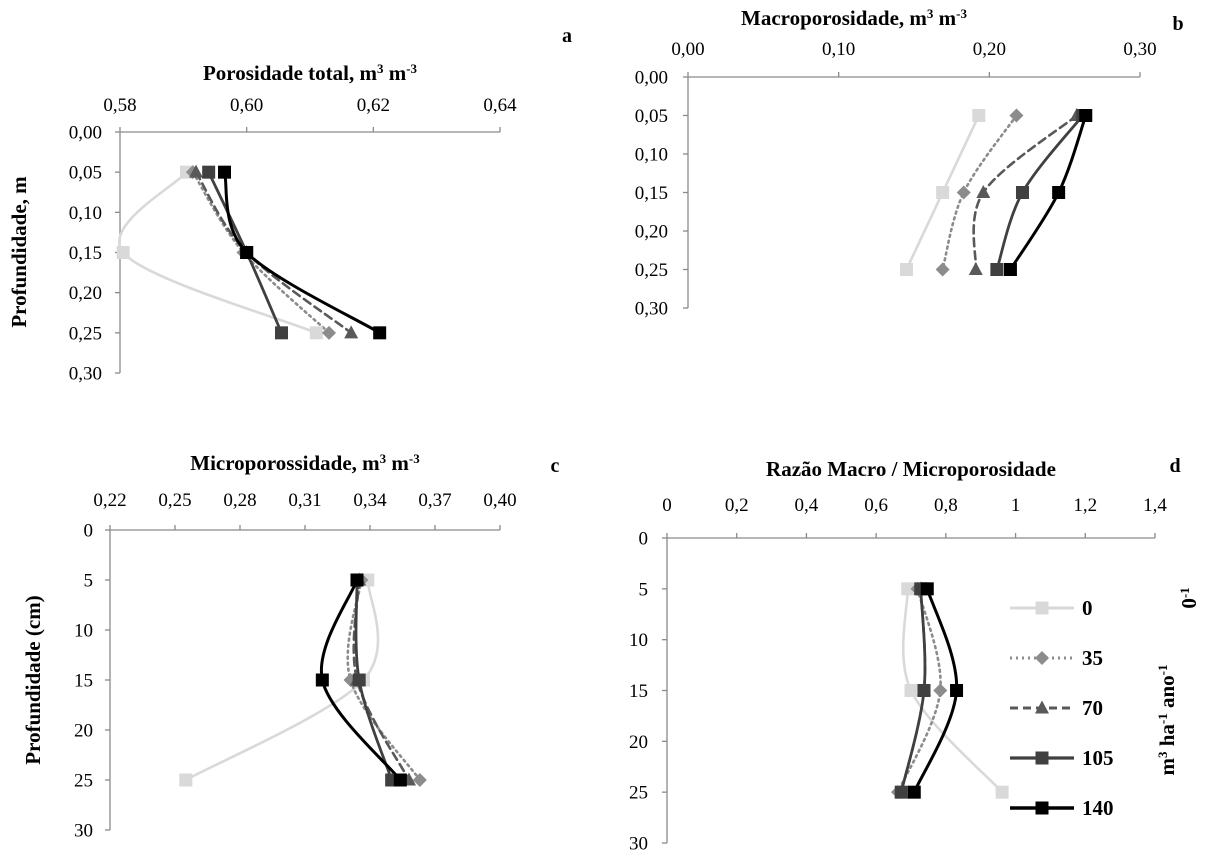 Image resolution: width=1206 pixels, height=854 pixels. What do you see at coordinates (499, 500) in the screenshot?
I see `x-tick-label: 0,40` at bounding box center [499, 500].